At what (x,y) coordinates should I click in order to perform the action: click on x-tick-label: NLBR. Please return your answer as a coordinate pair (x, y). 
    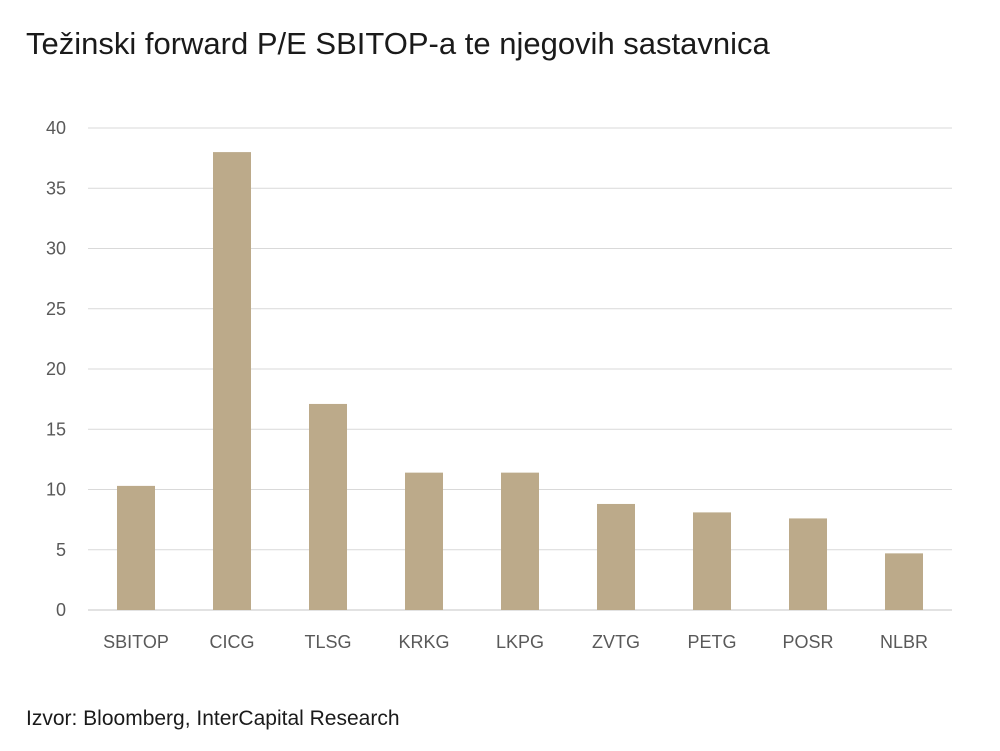
    Looking at the image, I should click on (904, 642).